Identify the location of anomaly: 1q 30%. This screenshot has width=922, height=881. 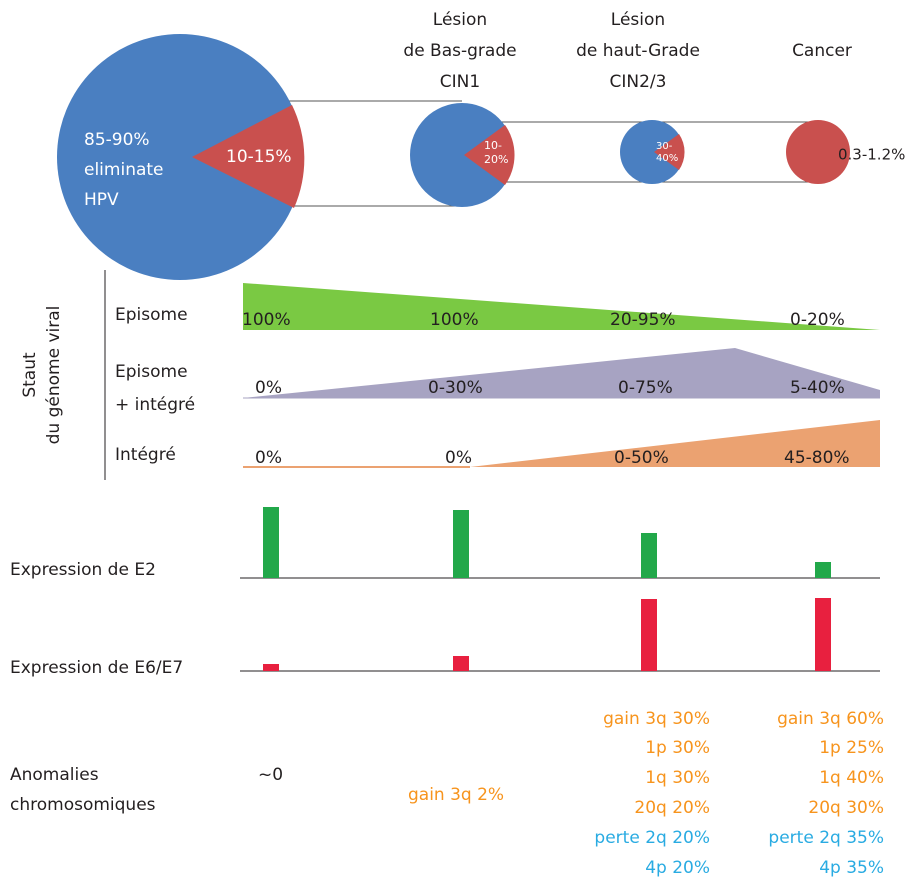
(677, 778).